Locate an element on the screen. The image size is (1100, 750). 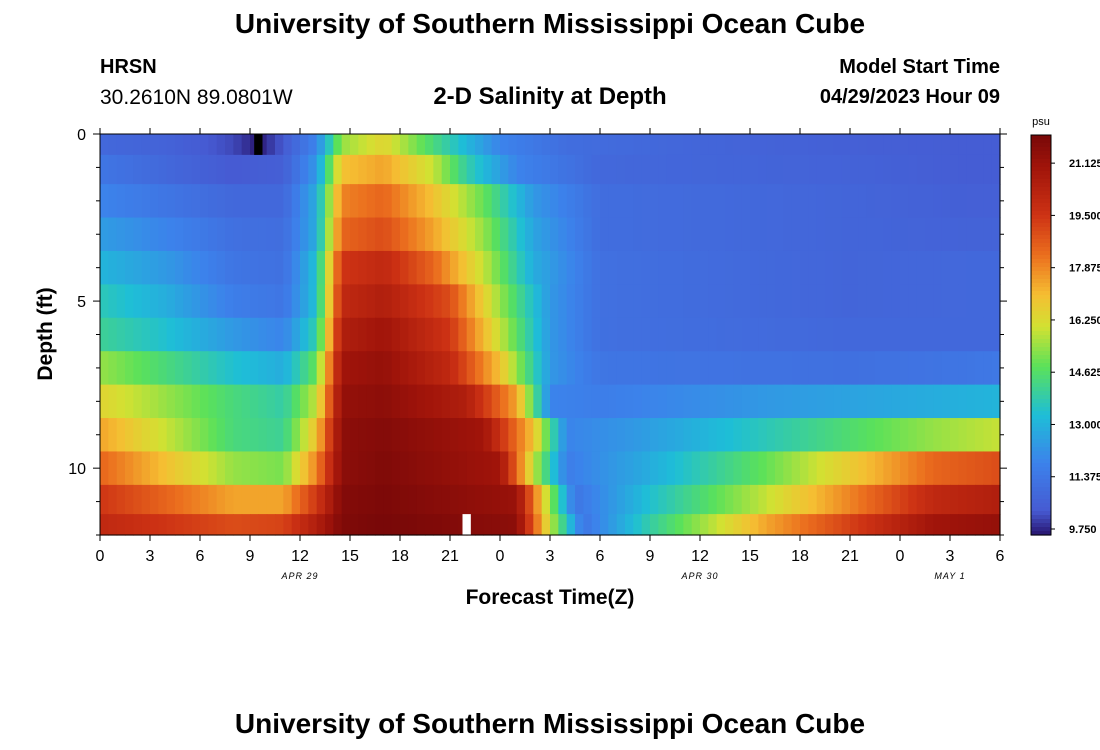
colorbar-tick-label: 9.750 is located at coordinates (1083, 530).